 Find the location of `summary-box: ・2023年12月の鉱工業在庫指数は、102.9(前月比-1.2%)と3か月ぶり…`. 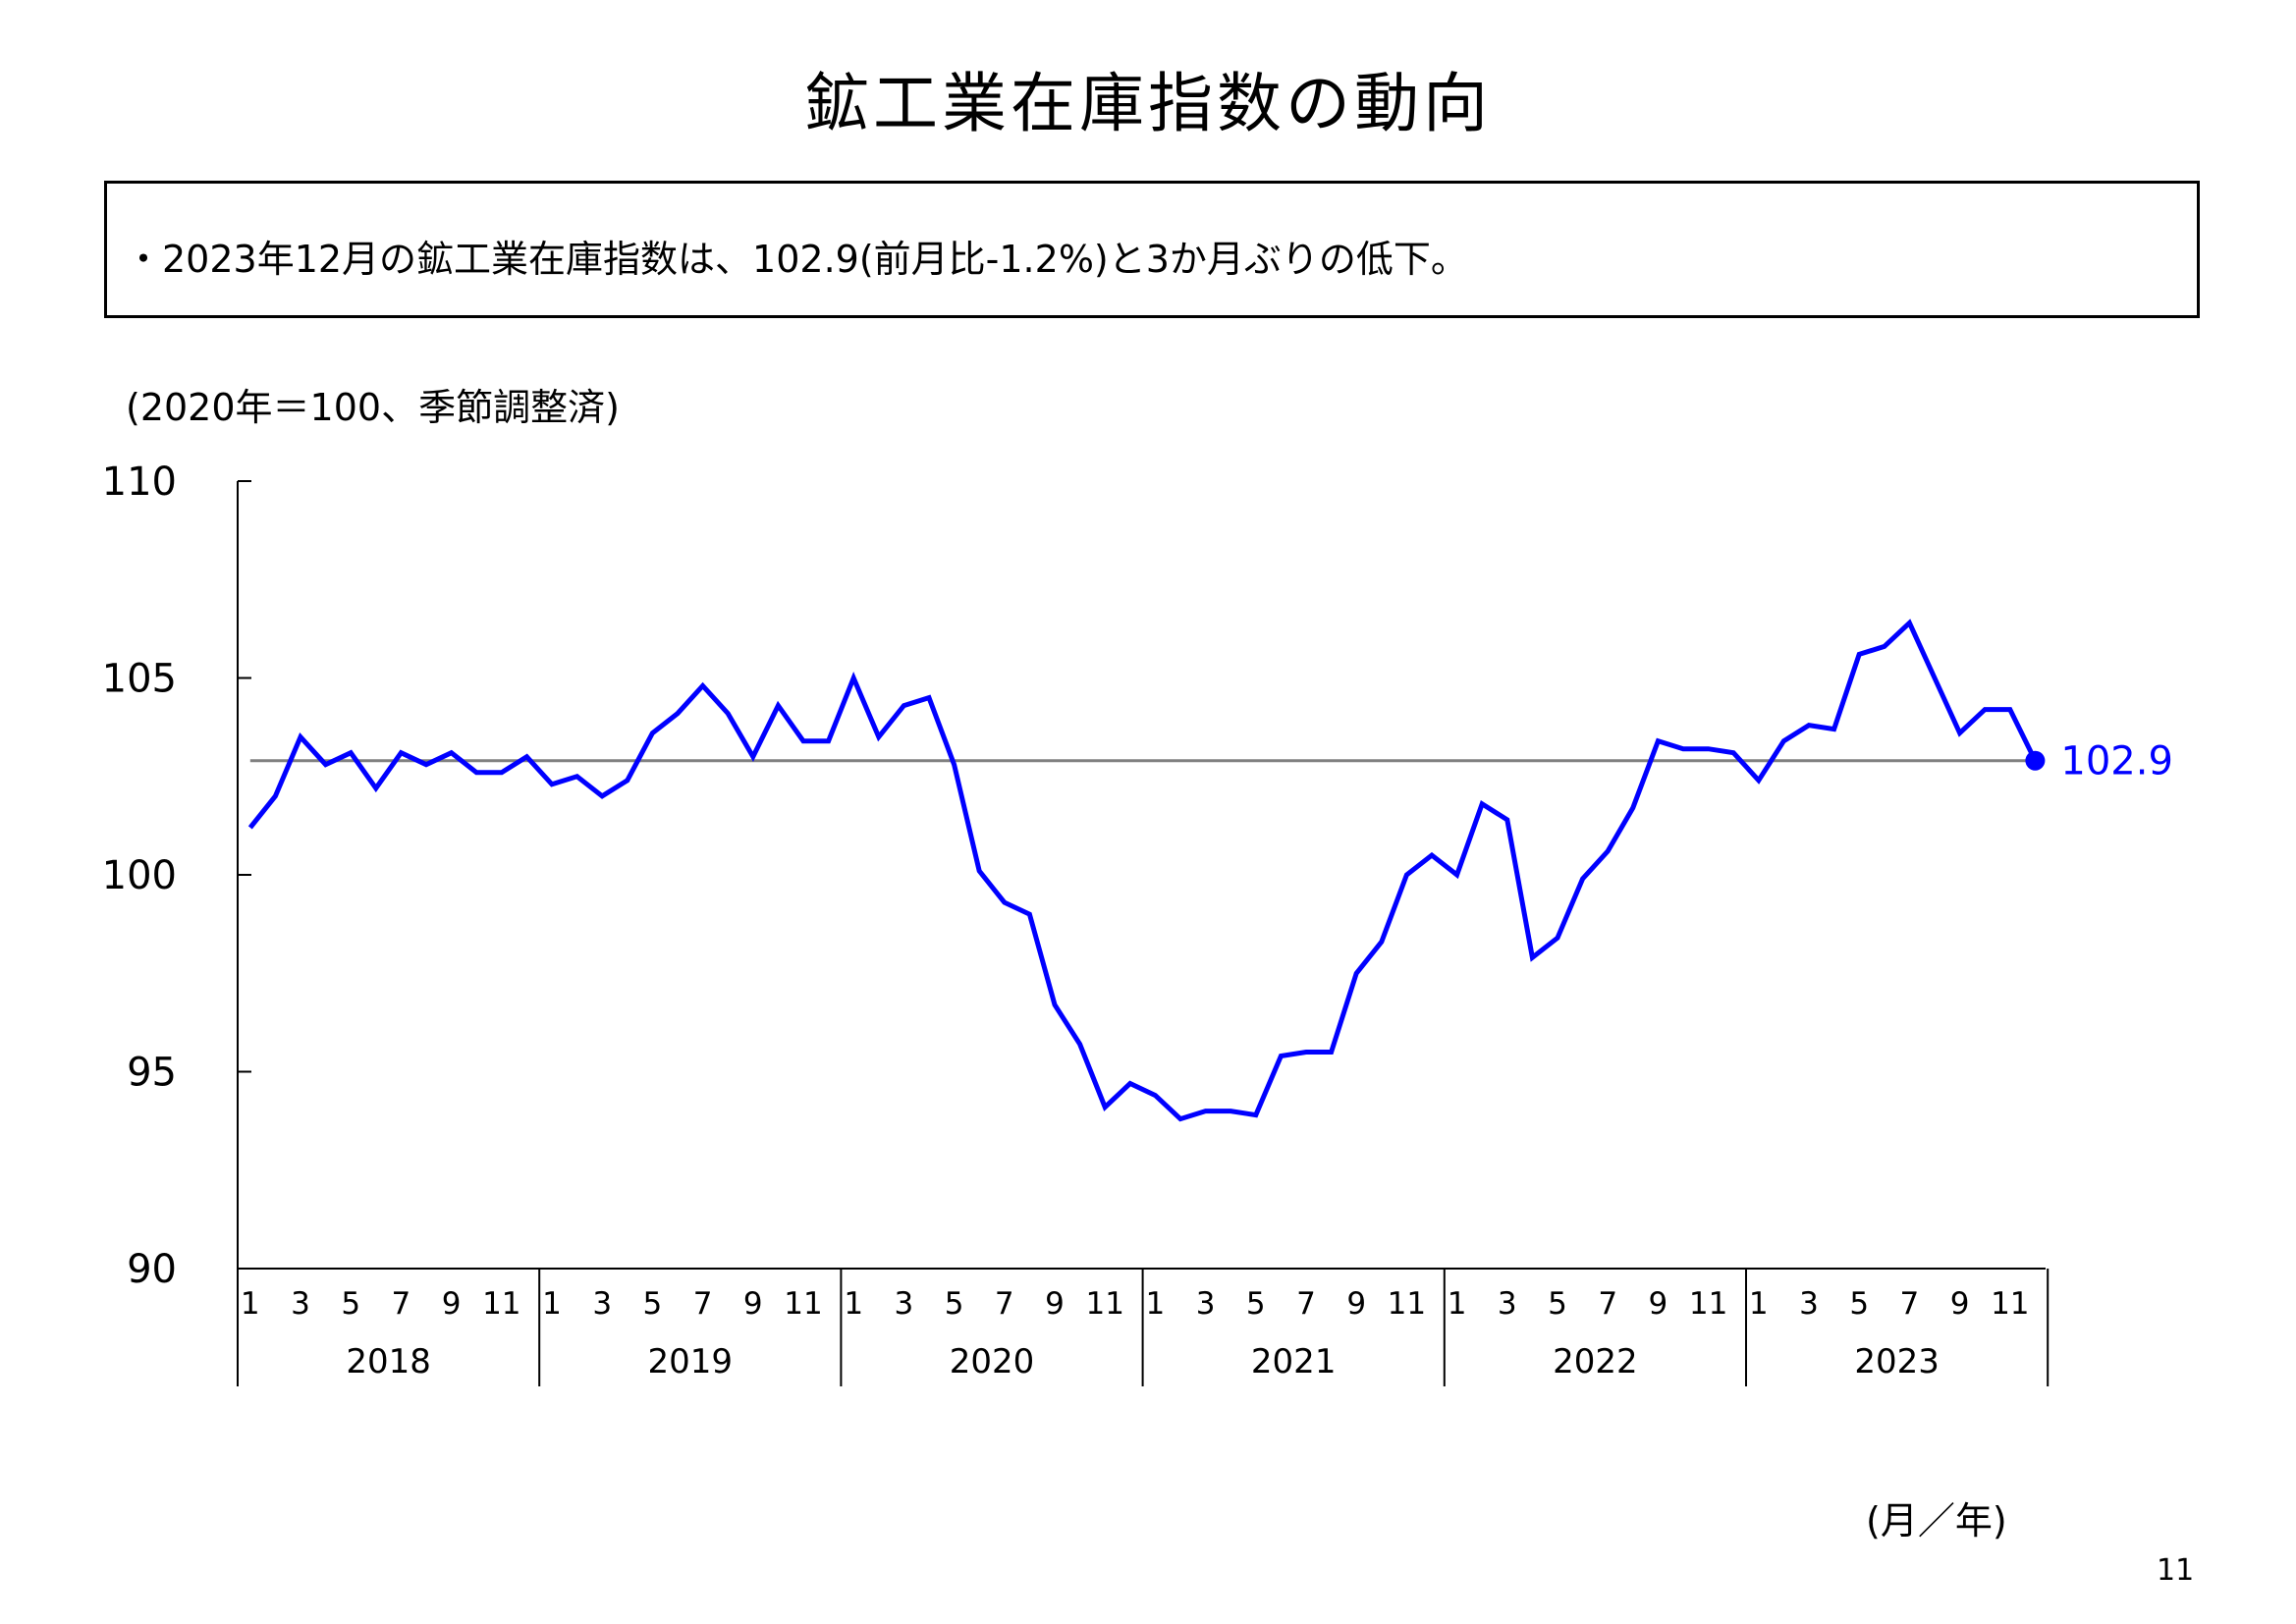

summary-box: ・2023年12月の鉱工業在庫指数は、102.9(前月比-1.2%)と3か月ぶり… is located at coordinates (1152, 249).